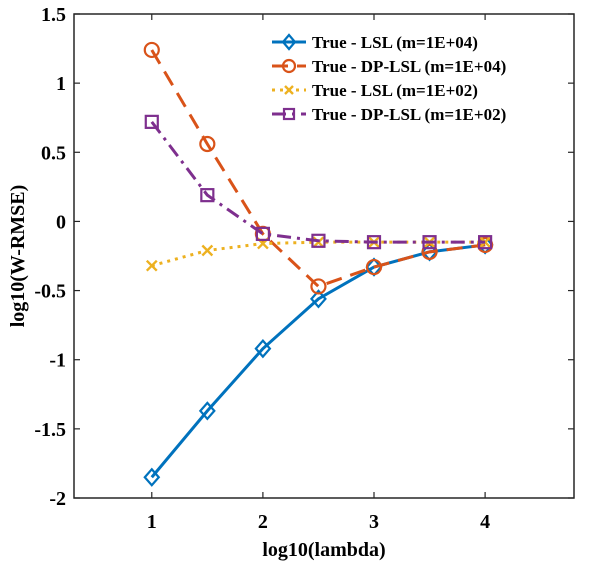 This screenshot has height=563, width=589. What do you see at coordinates (53, 15) in the screenshot?
I see `y-tick-label: 1.5` at bounding box center [53, 15].